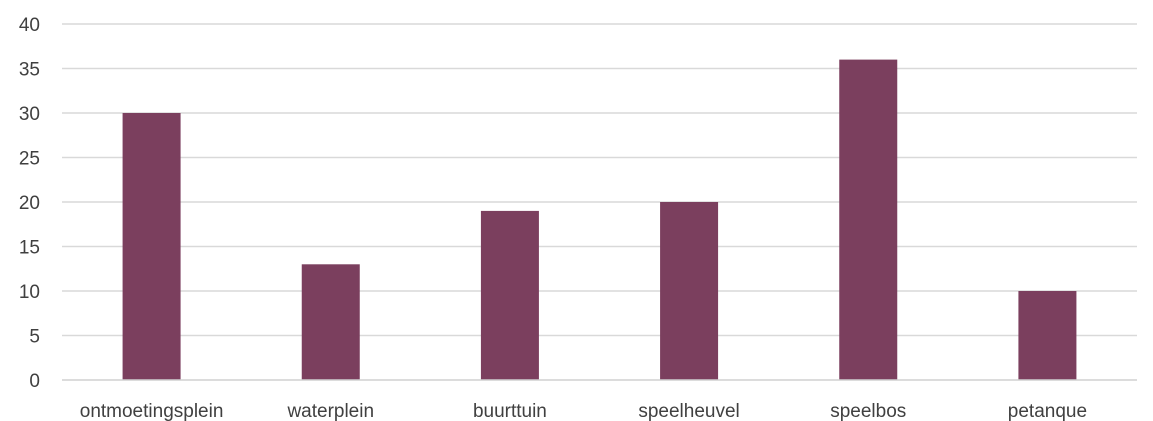  What do you see at coordinates (29, 70) in the screenshot?
I see `y-tick-label: 35` at bounding box center [29, 70].